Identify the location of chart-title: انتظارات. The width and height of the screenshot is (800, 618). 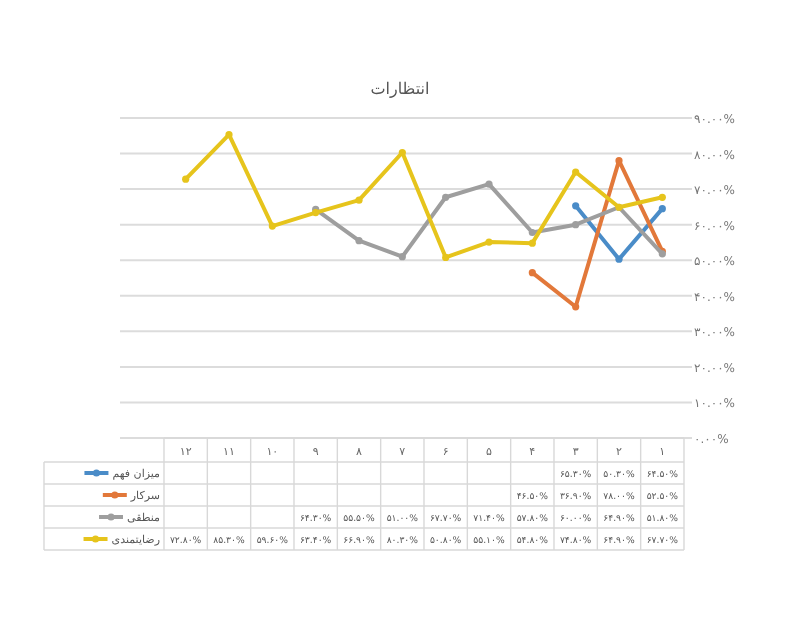
(400, 89).